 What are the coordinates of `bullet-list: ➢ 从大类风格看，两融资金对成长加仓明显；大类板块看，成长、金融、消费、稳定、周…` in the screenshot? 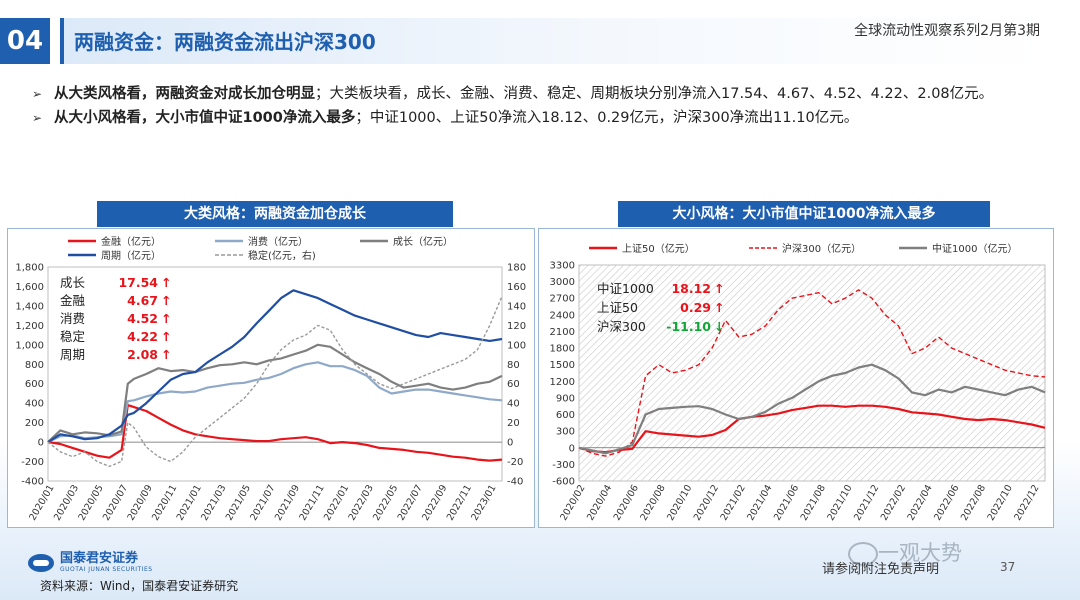 It's located at (542, 106).